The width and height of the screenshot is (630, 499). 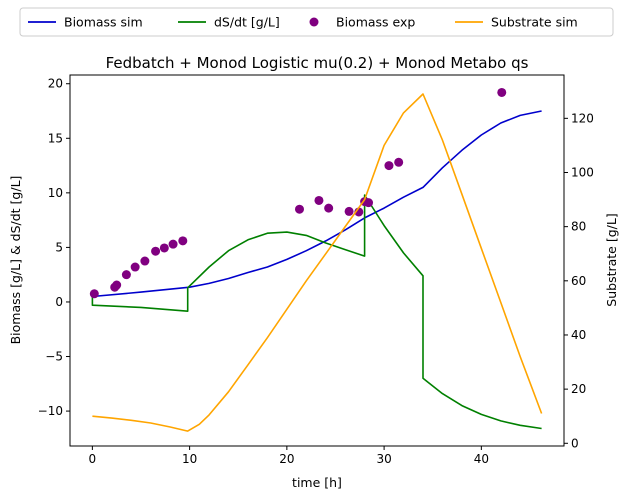 What do you see at coordinates (55, 84) in the screenshot?
I see `y-left-tick-label: 20` at bounding box center [55, 84].